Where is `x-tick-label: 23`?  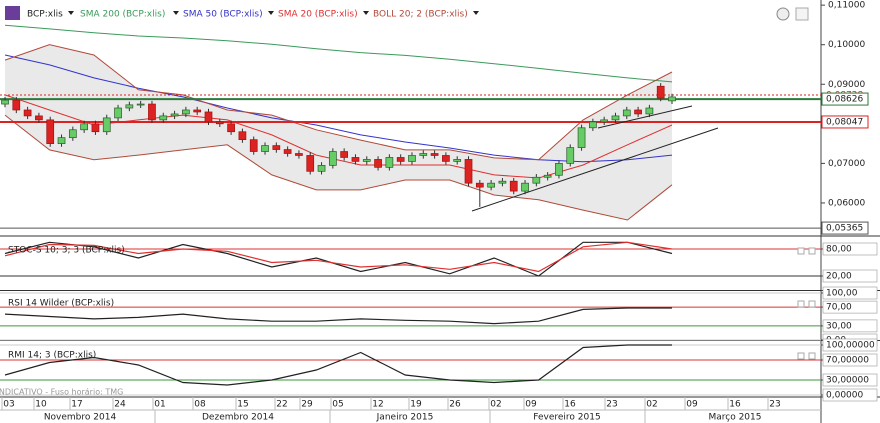
x-tick-label: 23 is located at coordinates (611, 405).